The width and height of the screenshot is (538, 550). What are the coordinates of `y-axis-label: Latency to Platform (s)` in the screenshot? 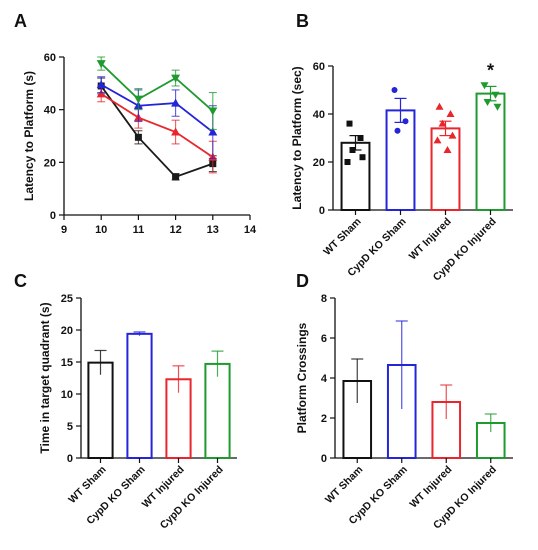 It's located at (29, 136).